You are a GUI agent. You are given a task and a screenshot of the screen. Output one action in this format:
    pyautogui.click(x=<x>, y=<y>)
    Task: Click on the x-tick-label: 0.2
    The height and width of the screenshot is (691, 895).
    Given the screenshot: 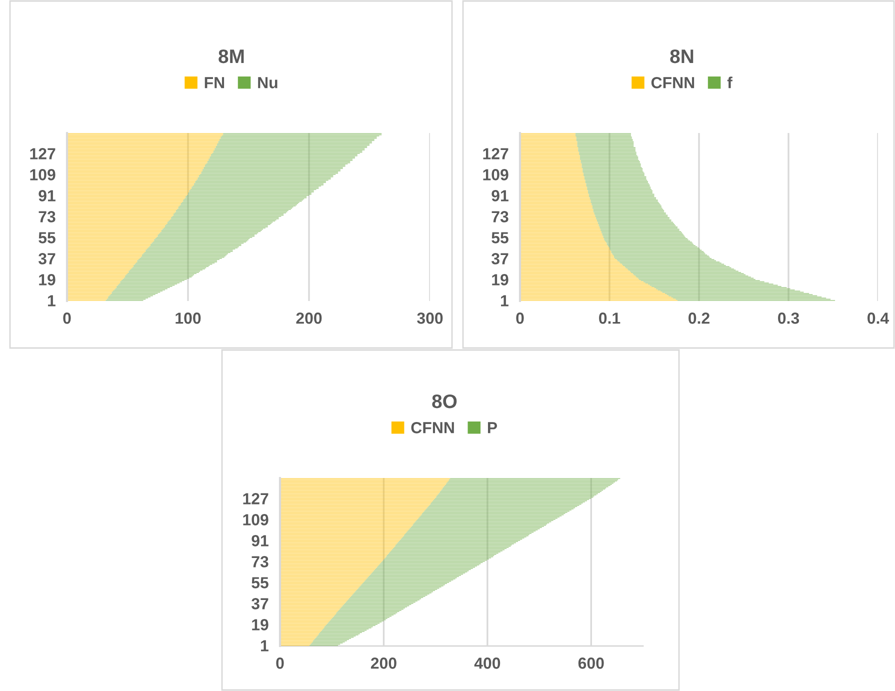 What is the action you would take?
    pyautogui.click(x=699, y=318)
    